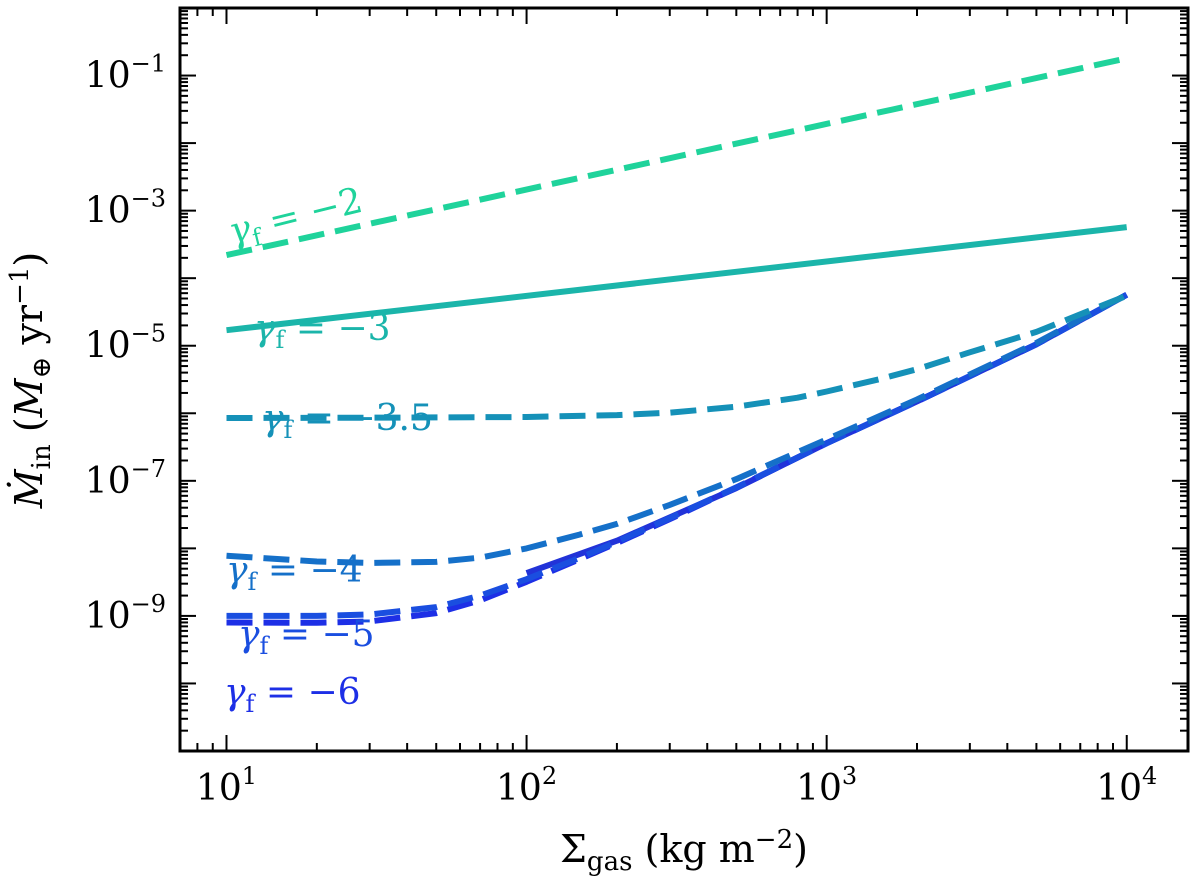  What do you see at coordinates (526, 785) in the screenshot?
I see `x-tick-label: 10²` at bounding box center [526, 785].